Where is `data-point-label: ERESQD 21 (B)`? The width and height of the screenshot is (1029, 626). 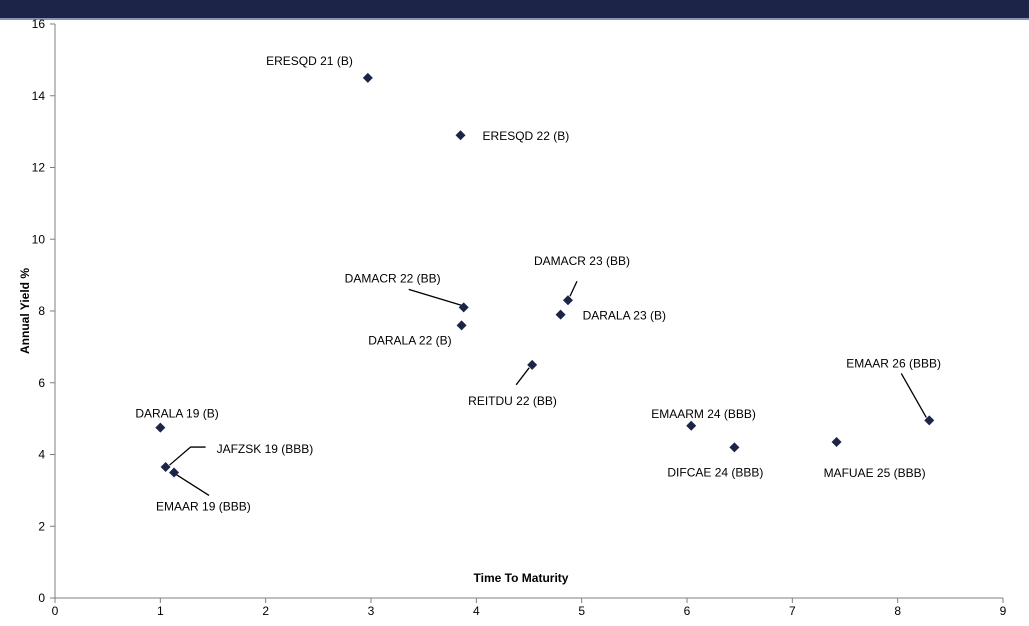 data-point-label: ERESQD 21 (B) is located at coordinates (309, 61).